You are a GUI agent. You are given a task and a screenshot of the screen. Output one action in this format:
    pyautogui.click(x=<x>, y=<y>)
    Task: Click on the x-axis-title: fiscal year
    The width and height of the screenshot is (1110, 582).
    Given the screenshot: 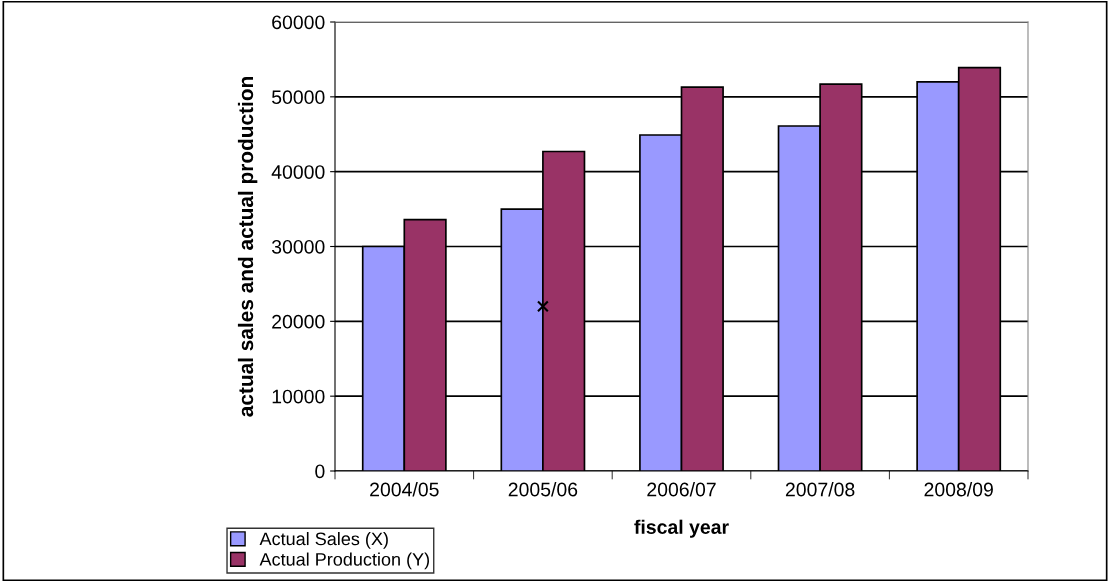 What is the action you would take?
    pyautogui.click(x=681, y=528)
    